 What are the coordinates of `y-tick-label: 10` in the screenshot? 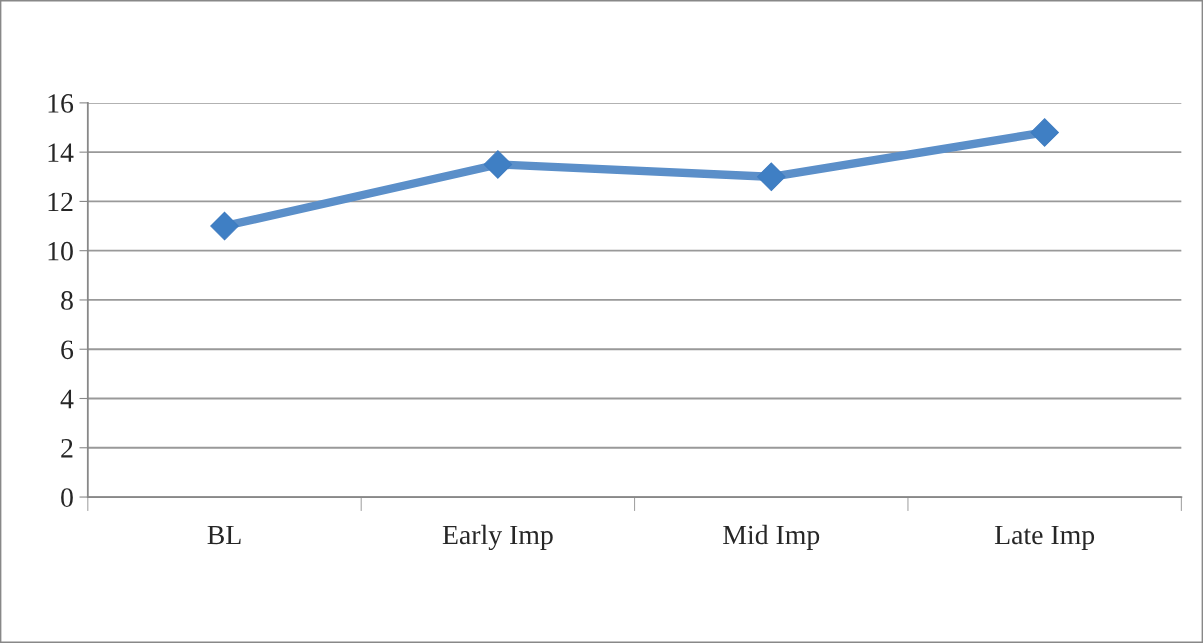 It's located at (60, 251).